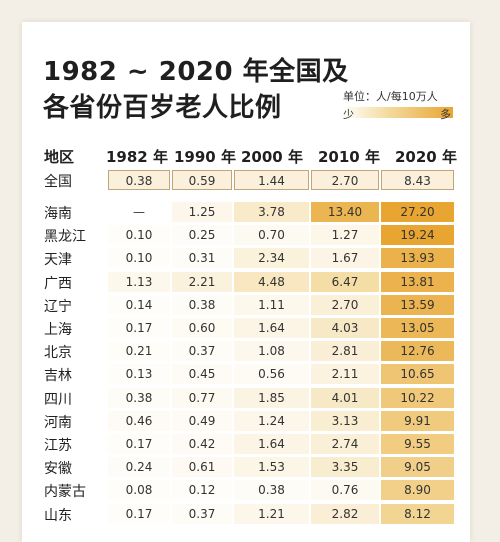 The height and width of the screenshot is (542, 500). Describe the element at coordinates (426, 157) in the screenshot. I see `column-header-2020: 2020 年` at that location.